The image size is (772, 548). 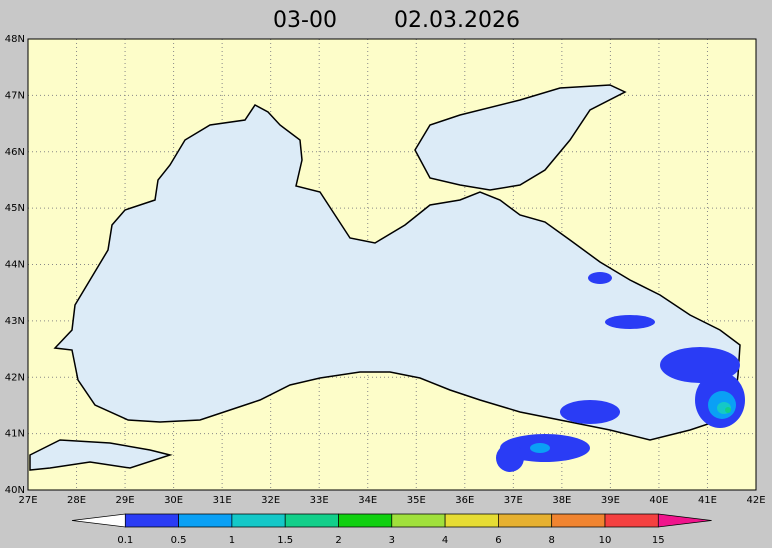 What do you see at coordinates (179, 540) in the screenshot?
I see `legend-label: 0.5` at bounding box center [179, 540].